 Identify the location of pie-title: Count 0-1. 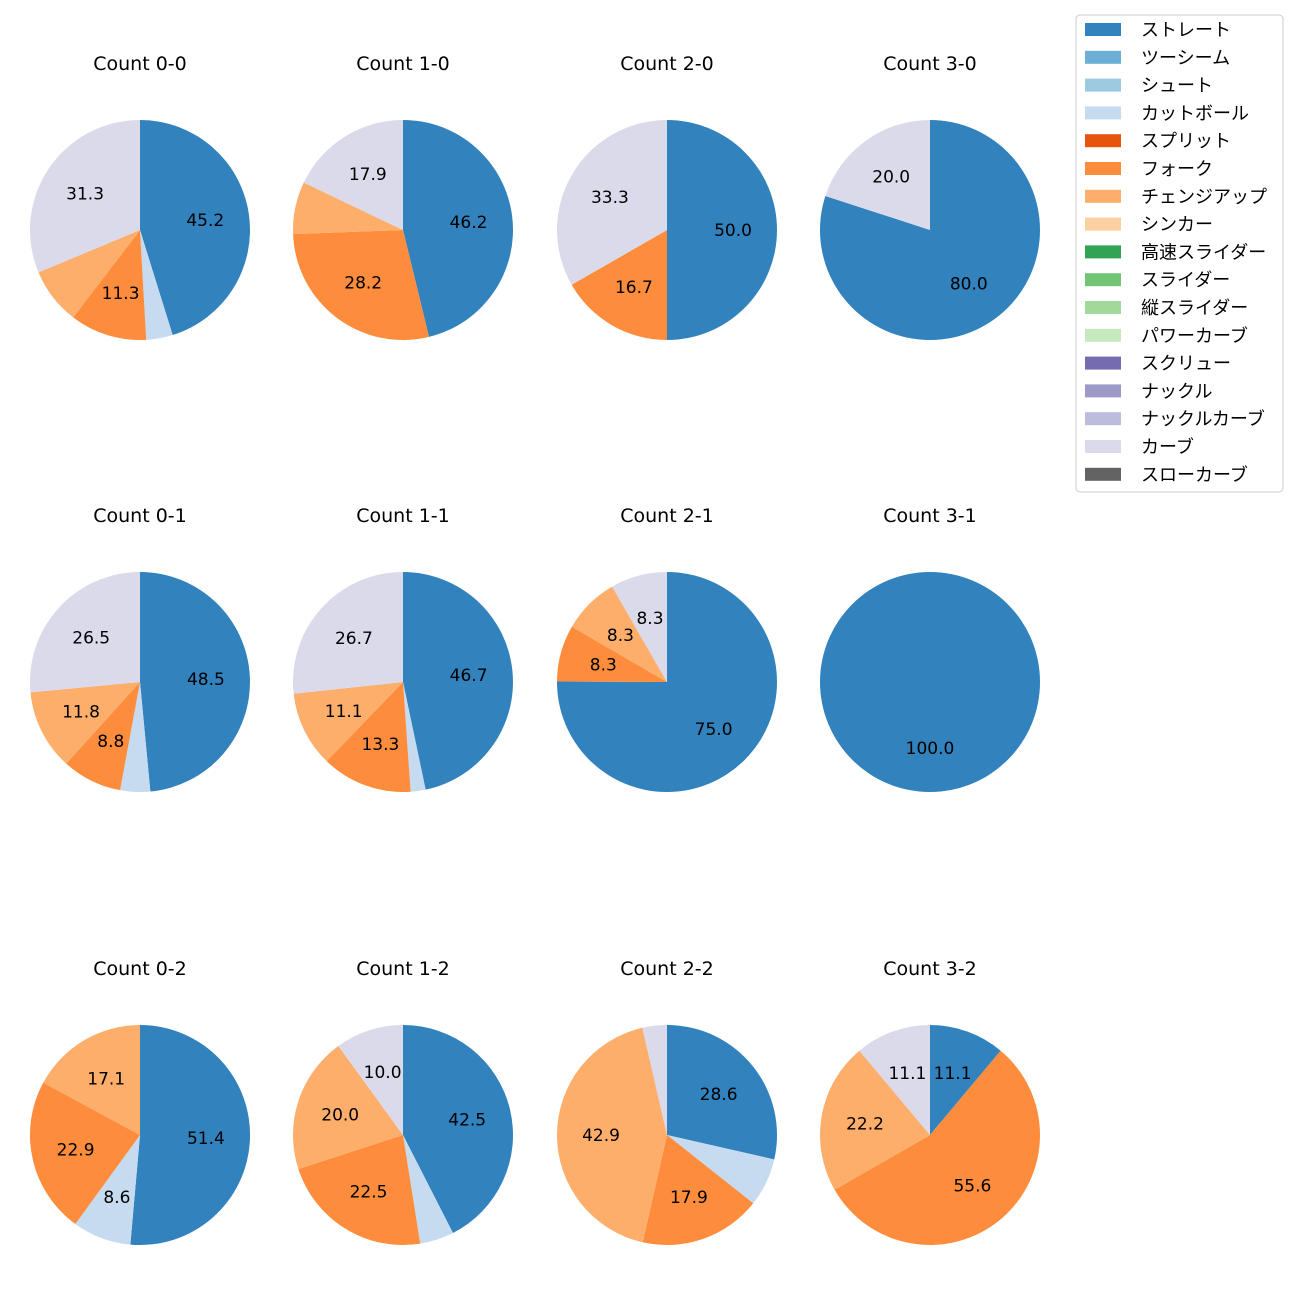
(140, 516).